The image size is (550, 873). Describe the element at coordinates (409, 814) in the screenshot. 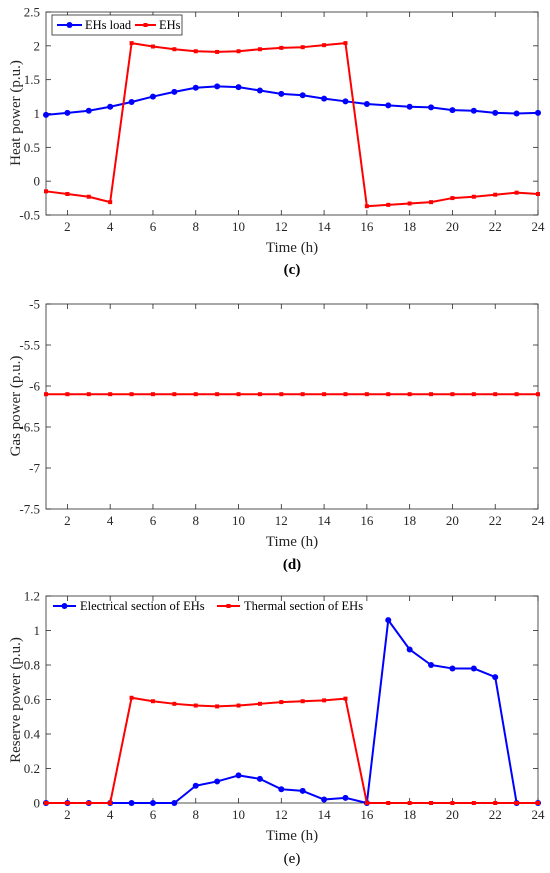

I see `panel-e-x-tick-label: 18` at that location.